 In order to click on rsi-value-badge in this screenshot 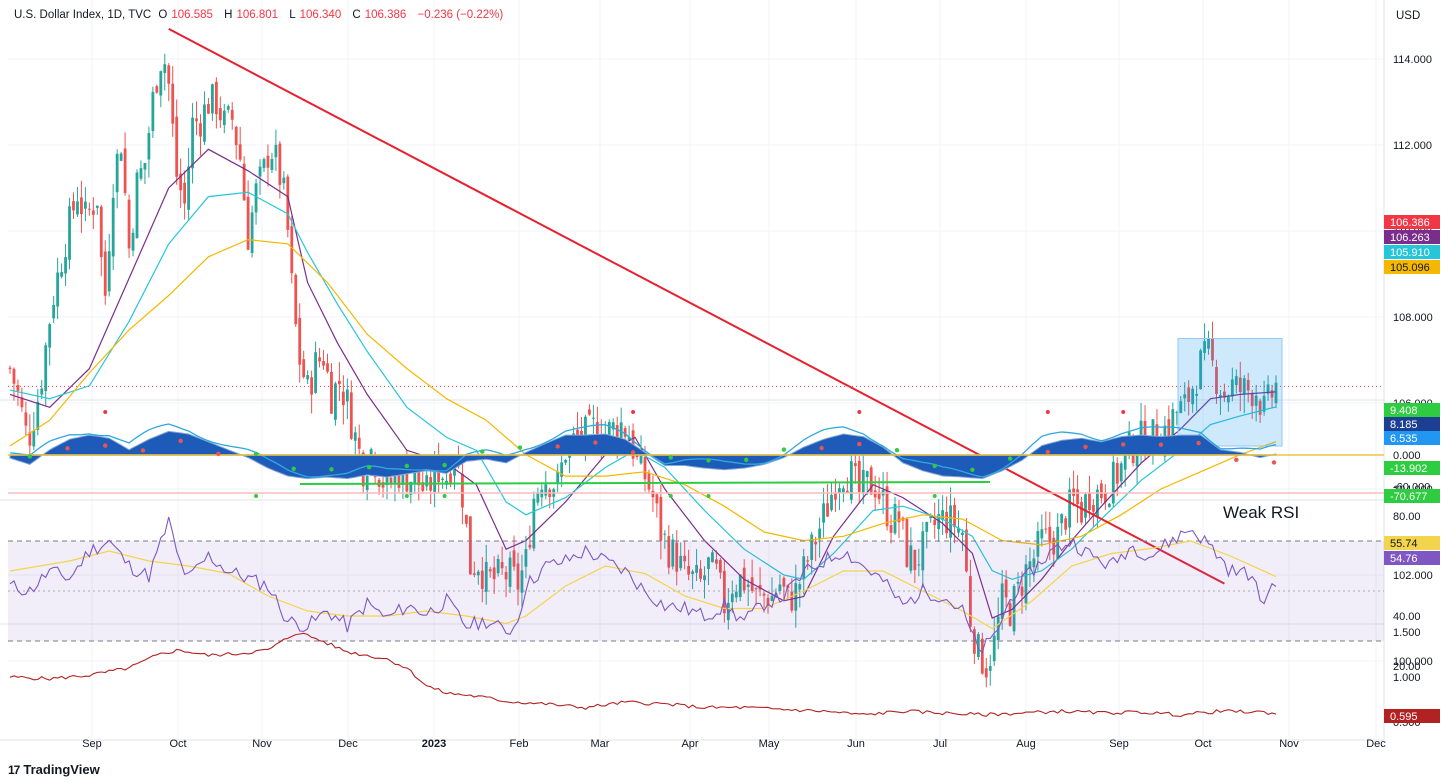, I will do `click(1412, 558)`.